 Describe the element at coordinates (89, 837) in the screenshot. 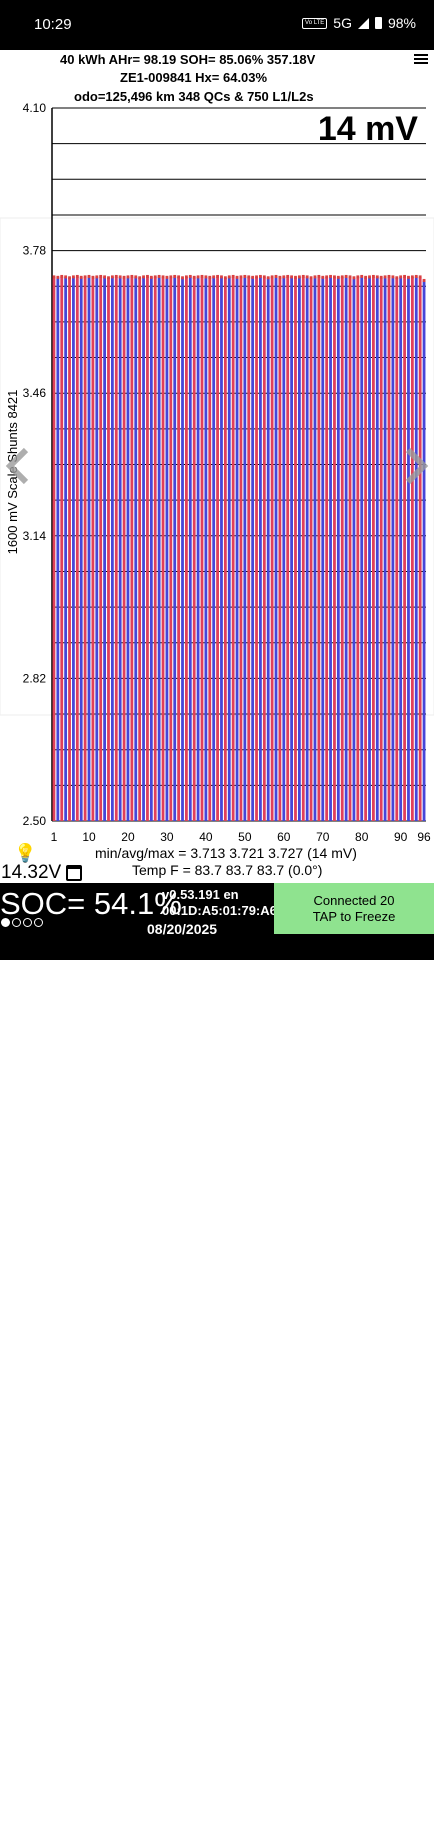

I see `x-tick-label: 10` at that location.